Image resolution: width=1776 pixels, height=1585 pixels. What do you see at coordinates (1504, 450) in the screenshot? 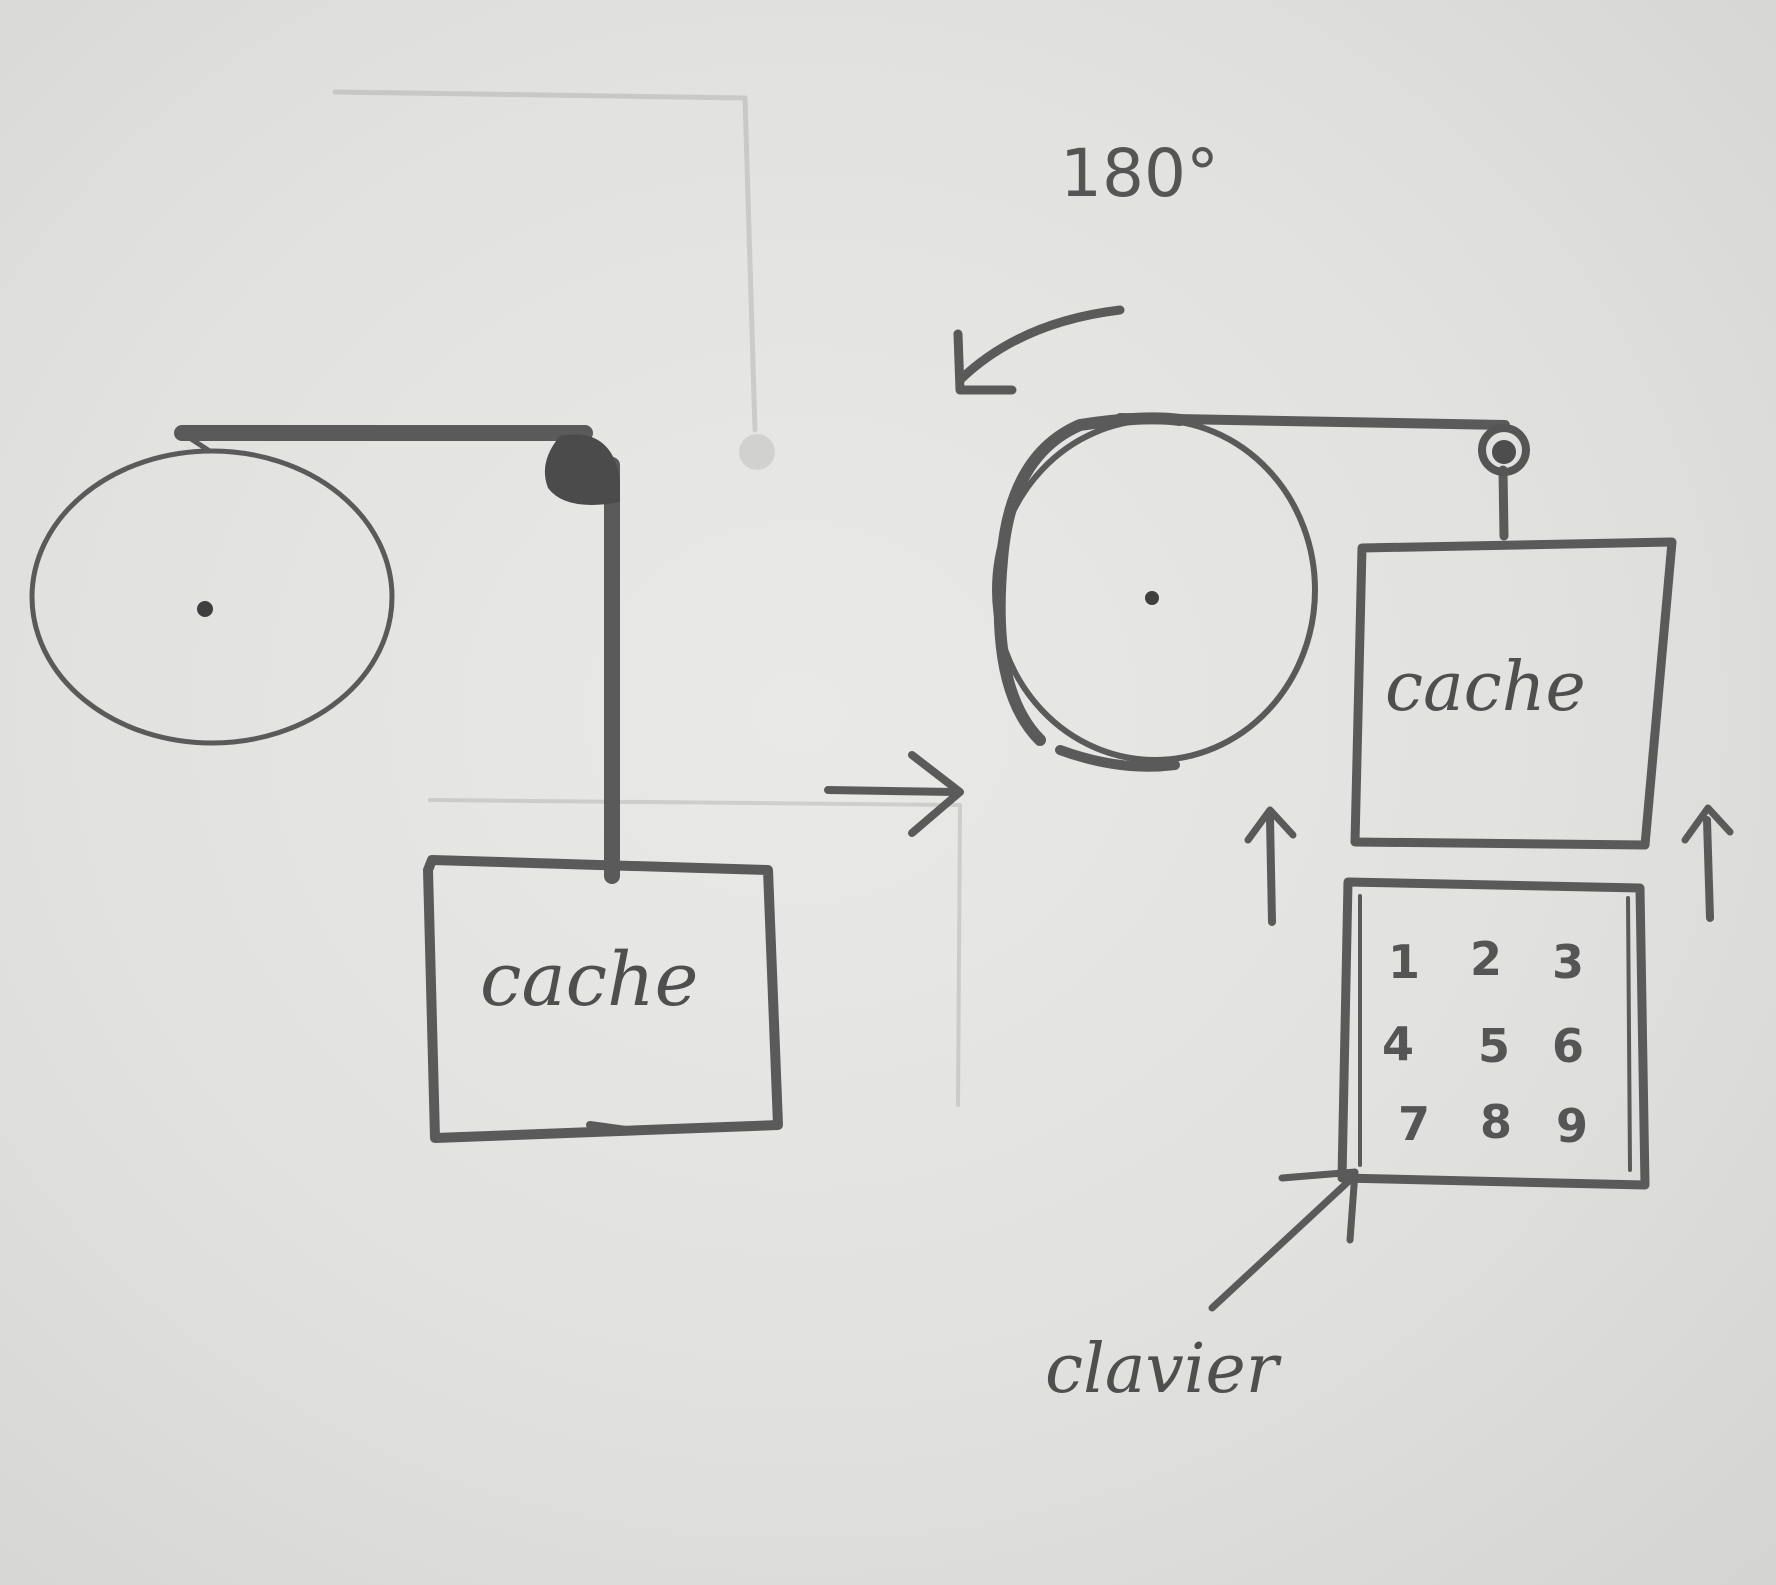
I see `right-corner-pulley` at bounding box center [1504, 450].